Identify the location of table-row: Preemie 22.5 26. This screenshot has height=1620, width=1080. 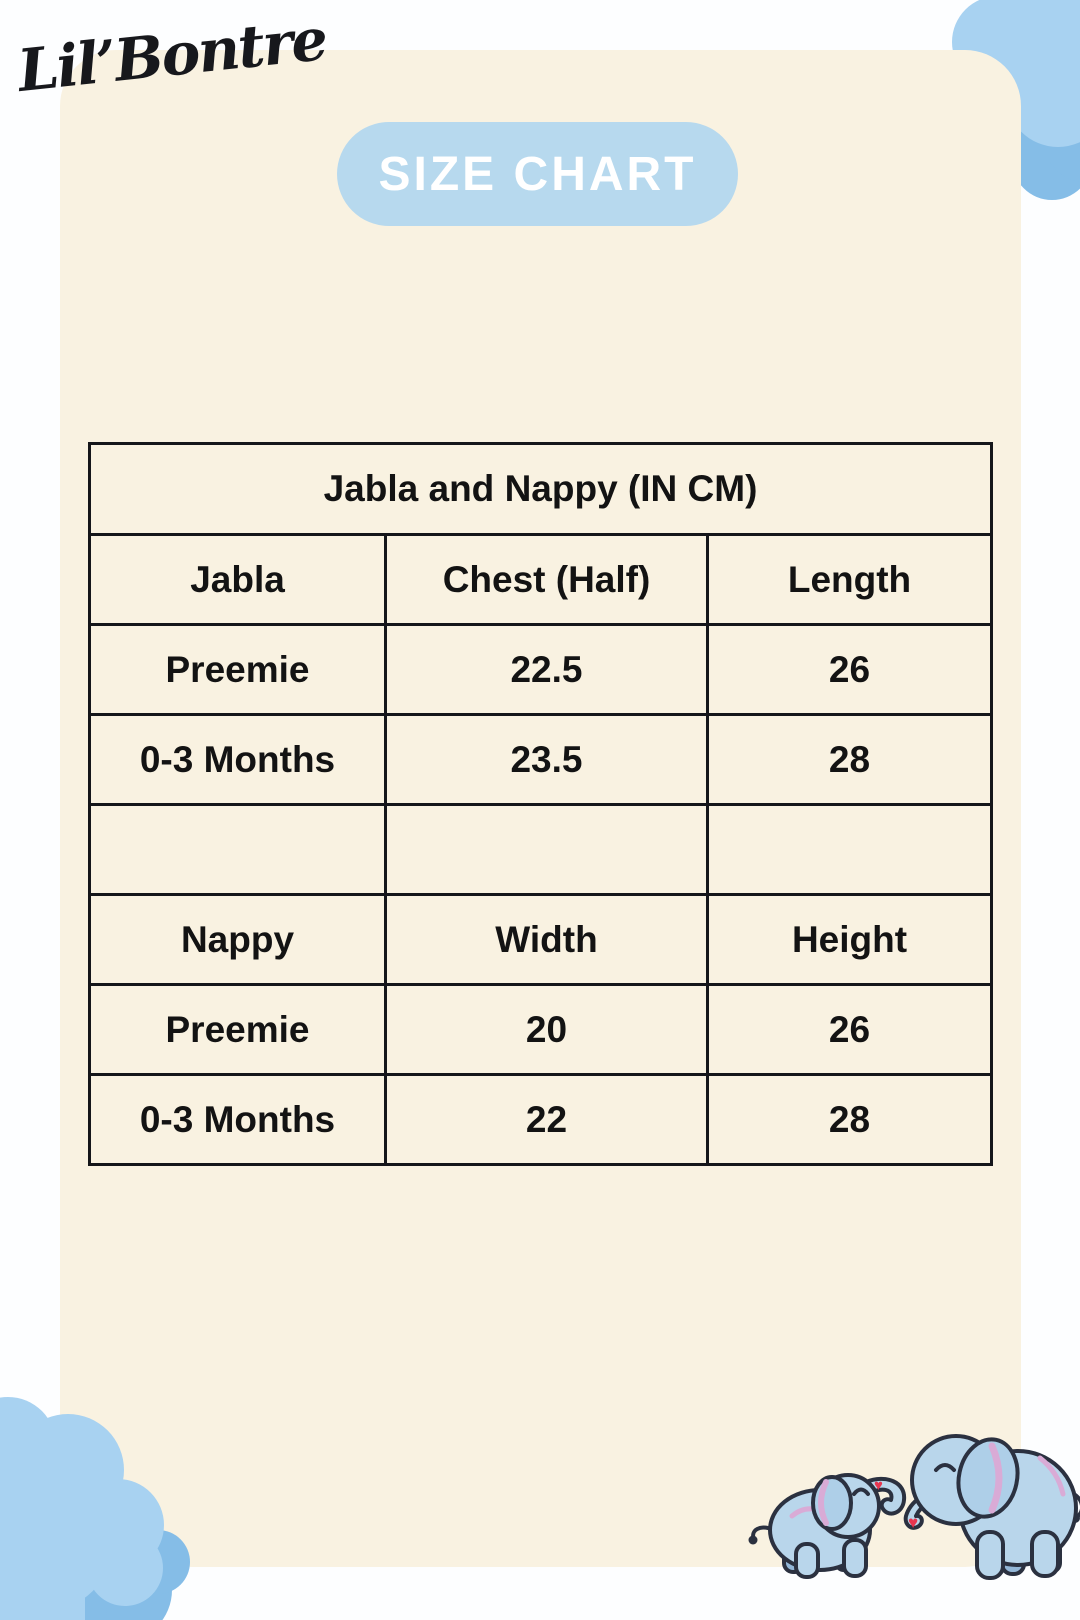
(540, 669).